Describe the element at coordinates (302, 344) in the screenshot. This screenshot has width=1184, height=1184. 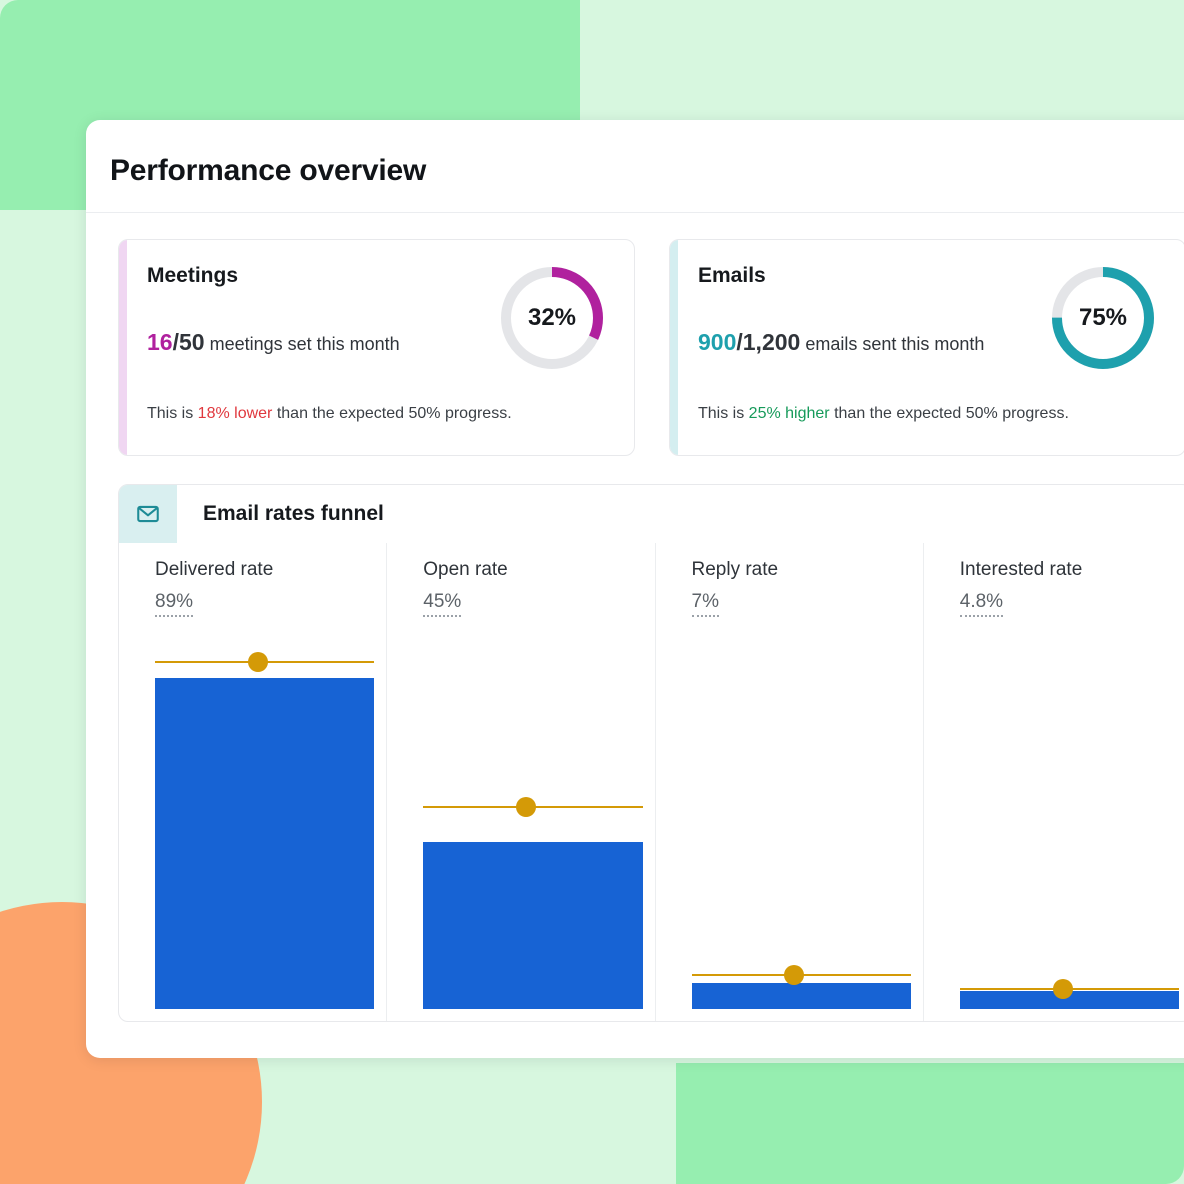
I see `kpi-stat-suffix: meetings set this month` at that location.